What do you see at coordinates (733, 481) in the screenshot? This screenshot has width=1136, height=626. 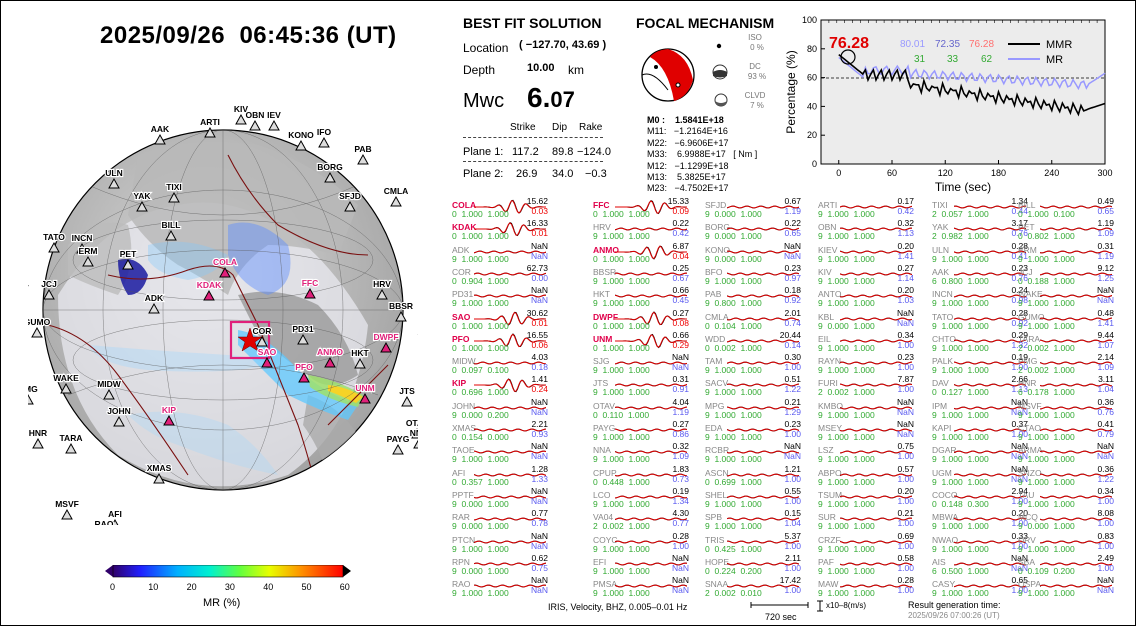 I see `station-stats: 0 0.699 1.000` at bounding box center [733, 481].